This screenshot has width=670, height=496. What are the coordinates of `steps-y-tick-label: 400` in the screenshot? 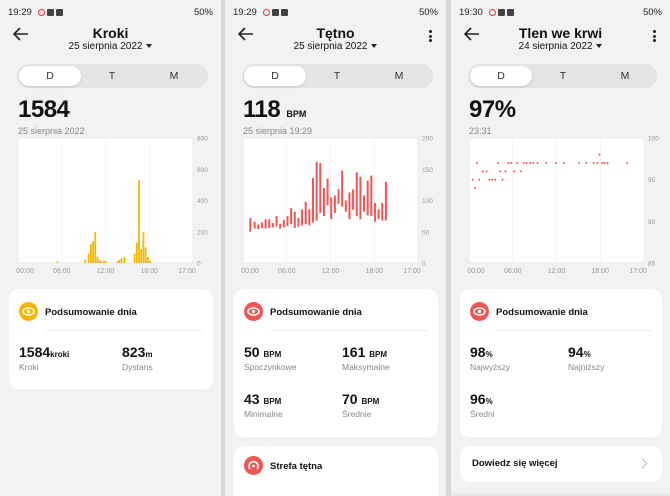 It's located at (202, 201).